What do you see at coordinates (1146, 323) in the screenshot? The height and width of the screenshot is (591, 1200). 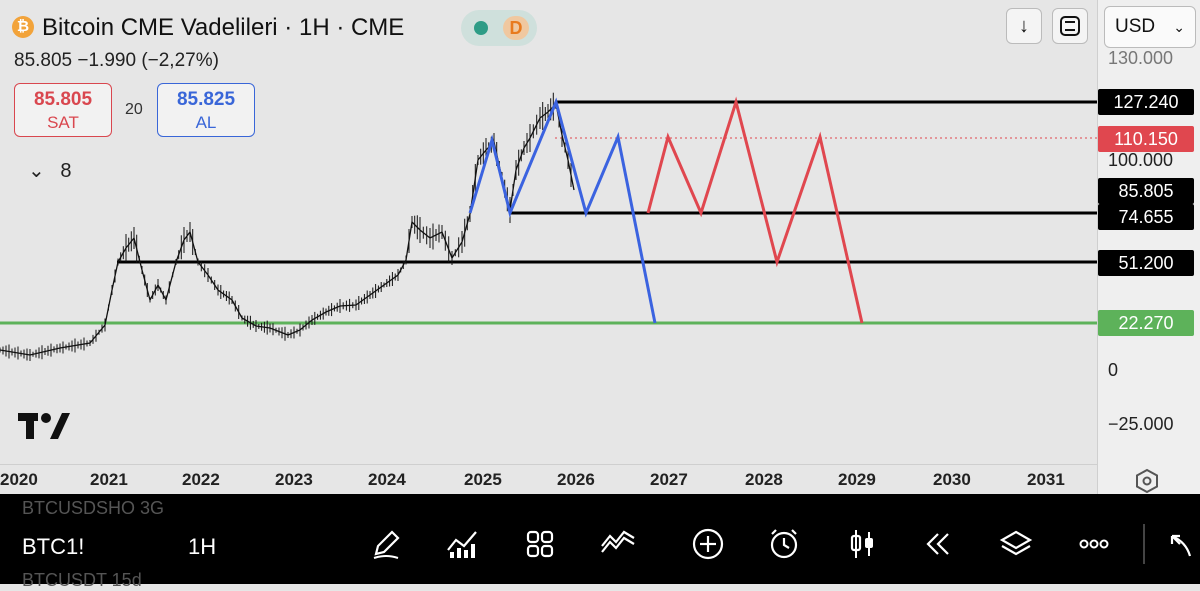 I see `price-tag-22270: 22.270` at bounding box center [1146, 323].